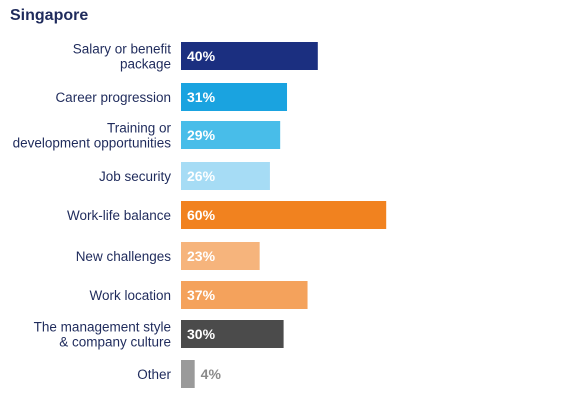  What do you see at coordinates (122, 57) in the screenshot?
I see `category-label-0: Salary or benefit package` at bounding box center [122, 57].